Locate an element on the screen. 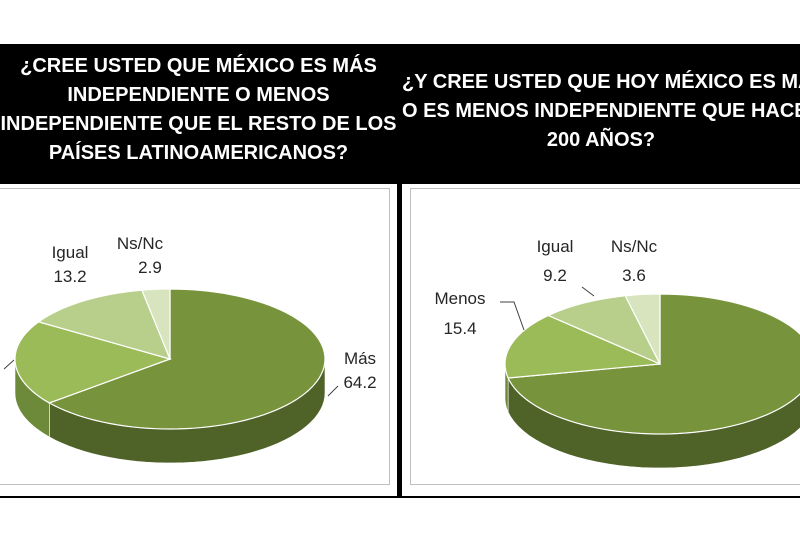  label-menos-name: Menos is located at coordinates (459, 298).